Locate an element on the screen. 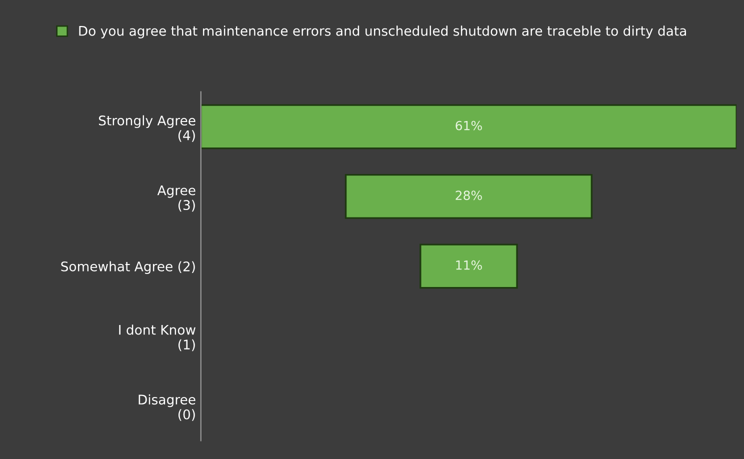 The width and height of the screenshot is (744, 459). category-label: Somewhat Agree (2) is located at coordinates (128, 267).